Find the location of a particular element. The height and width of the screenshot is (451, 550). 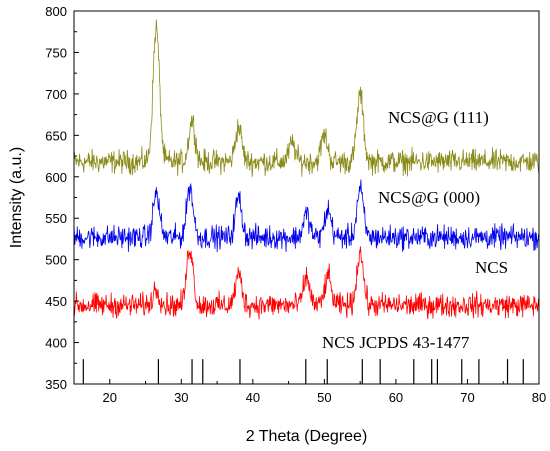

x-tick-label: 70 is located at coordinates (467, 397).